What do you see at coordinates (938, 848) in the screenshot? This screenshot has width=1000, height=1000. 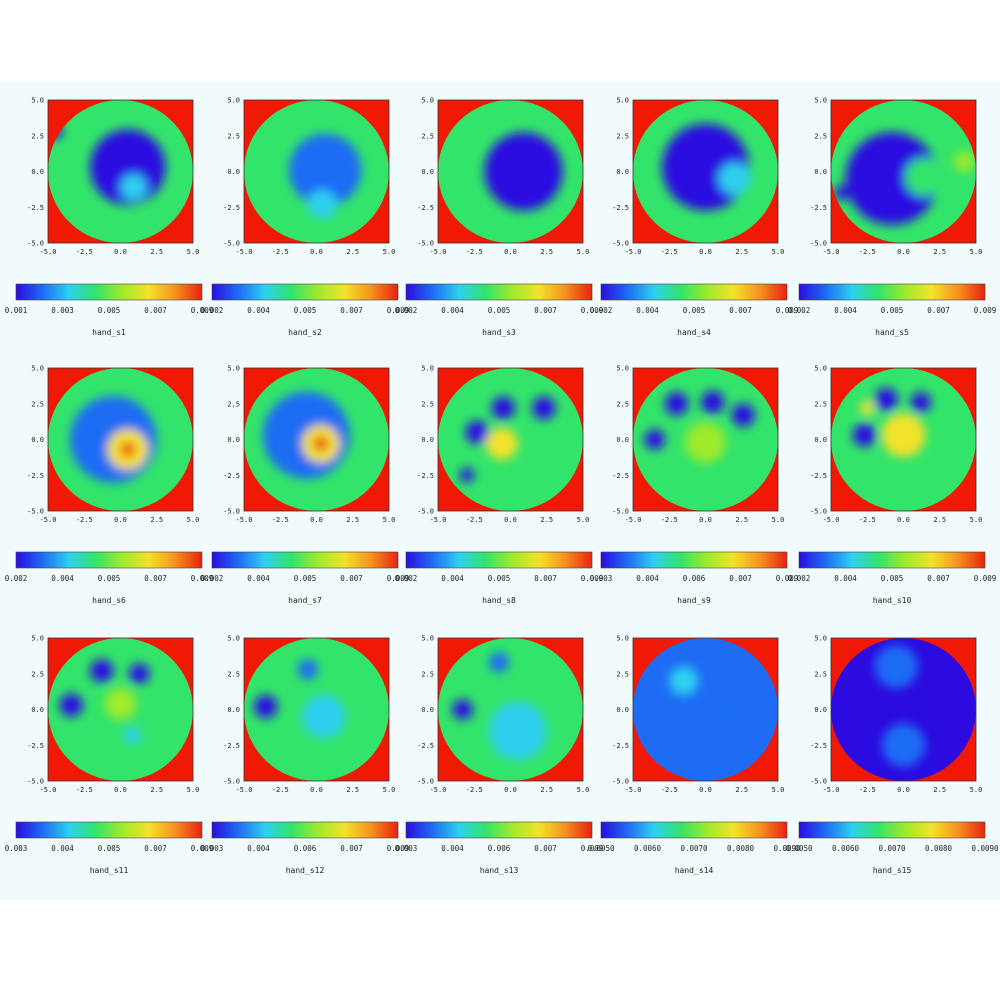 I see `colorbar-tick-label: 0.0080` at bounding box center [938, 848].